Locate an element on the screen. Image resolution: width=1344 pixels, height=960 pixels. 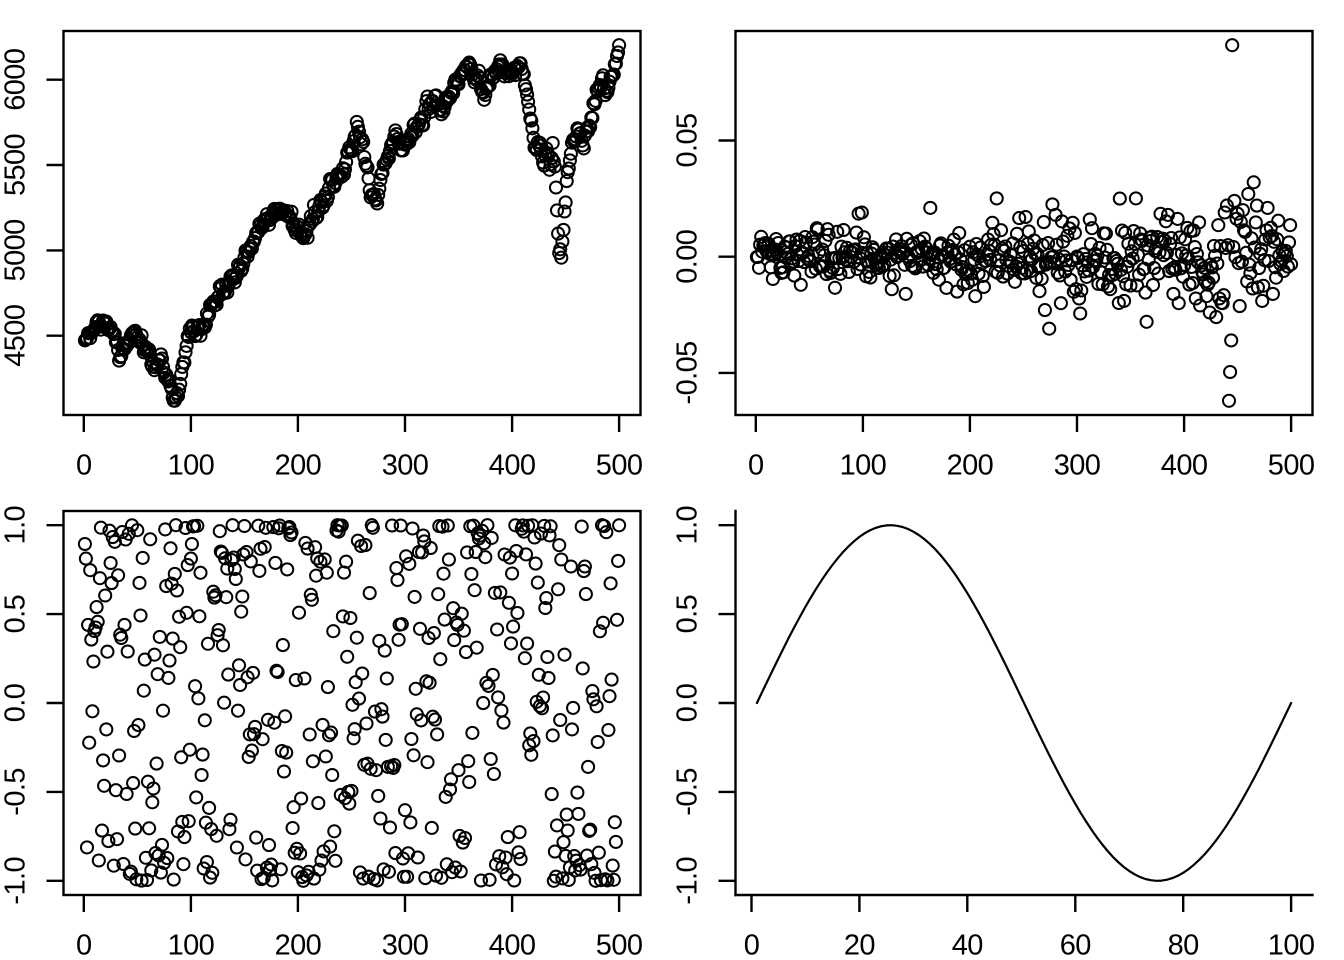
svg-text: -0.05 is located at coordinates (688, 372).